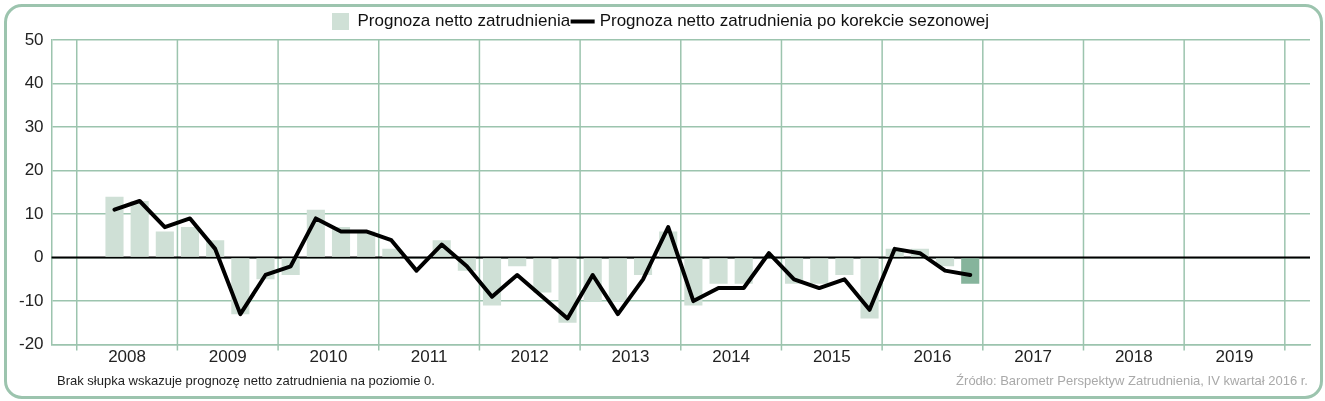 This screenshot has height=401, width=1325. What do you see at coordinates (731, 357) in the screenshot?
I see `x-tick-label: 2014` at bounding box center [731, 357].